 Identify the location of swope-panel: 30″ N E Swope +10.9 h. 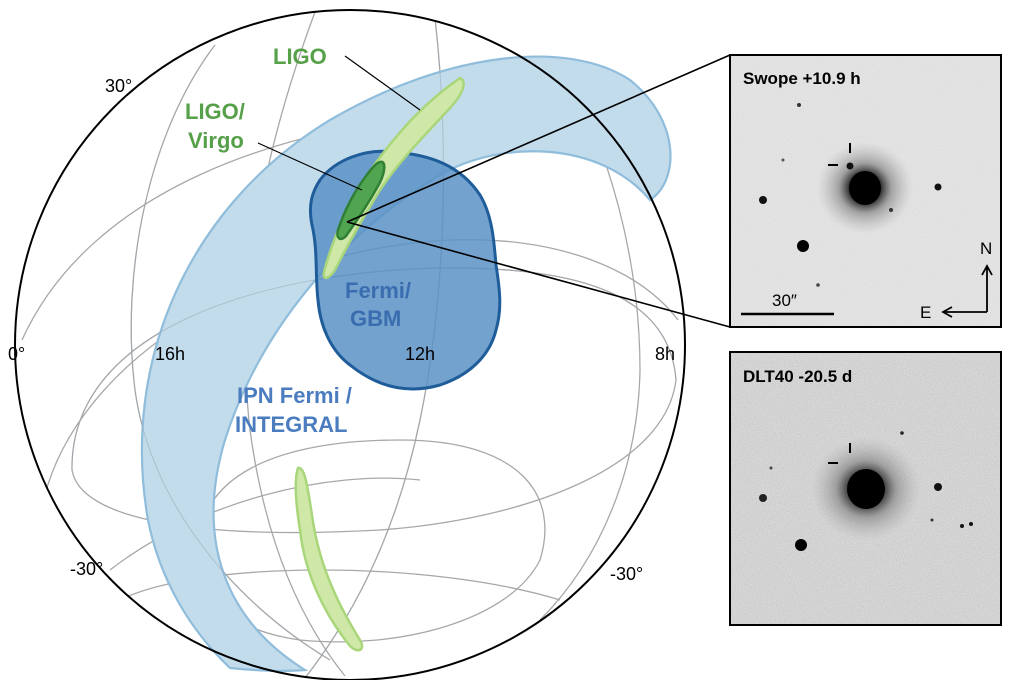
(865, 191).